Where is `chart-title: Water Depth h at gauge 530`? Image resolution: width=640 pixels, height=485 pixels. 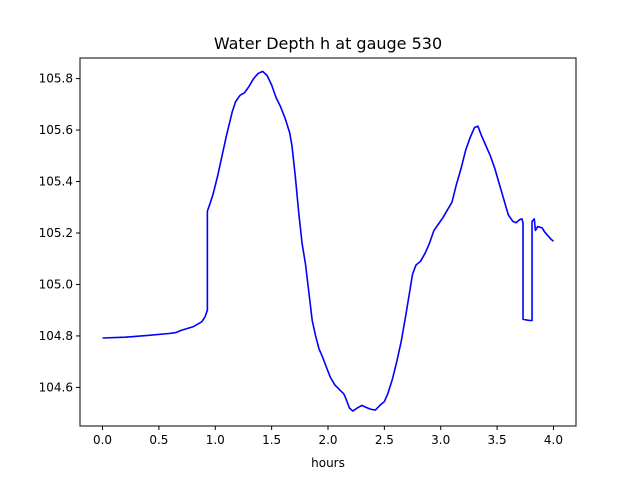
chart-title: Water Depth h at gauge 530 is located at coordinates (328, 43).